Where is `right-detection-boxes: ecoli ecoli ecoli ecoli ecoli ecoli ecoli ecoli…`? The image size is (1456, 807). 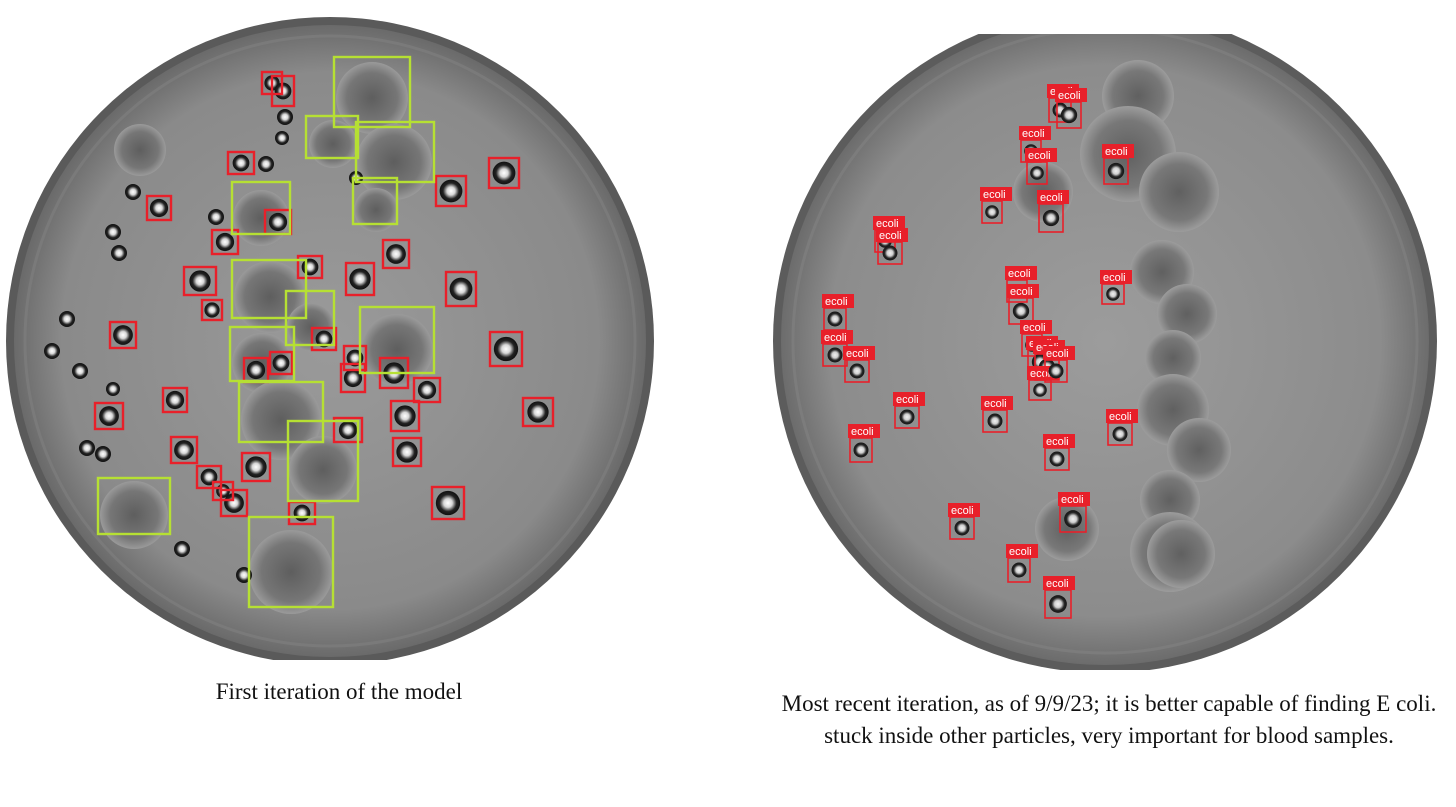
right-detection-boxes: ecoli ecoli ecoli ecoli ecoli ecoli ecoli ecoli… is located at coordinates (979, 351).